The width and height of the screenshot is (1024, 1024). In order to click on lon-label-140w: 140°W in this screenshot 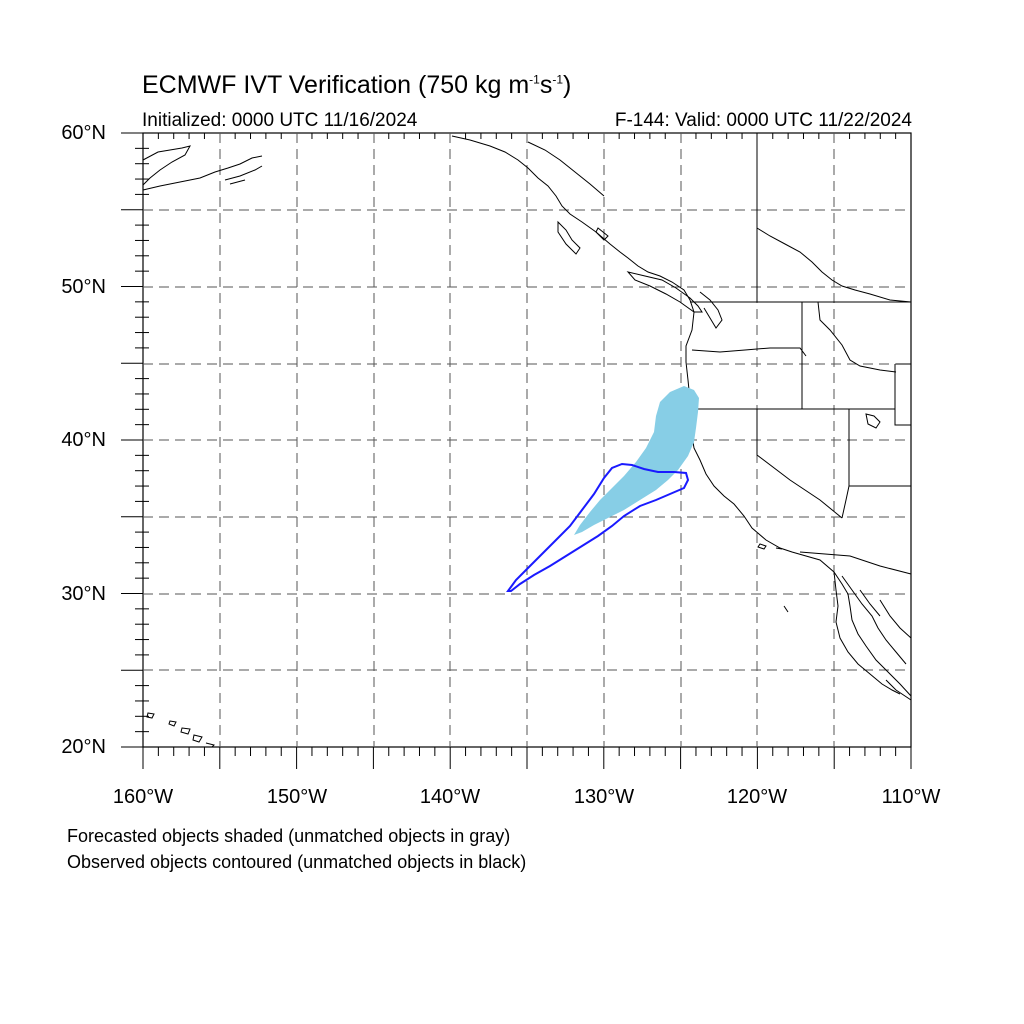, I will do `click(450, 797)`.